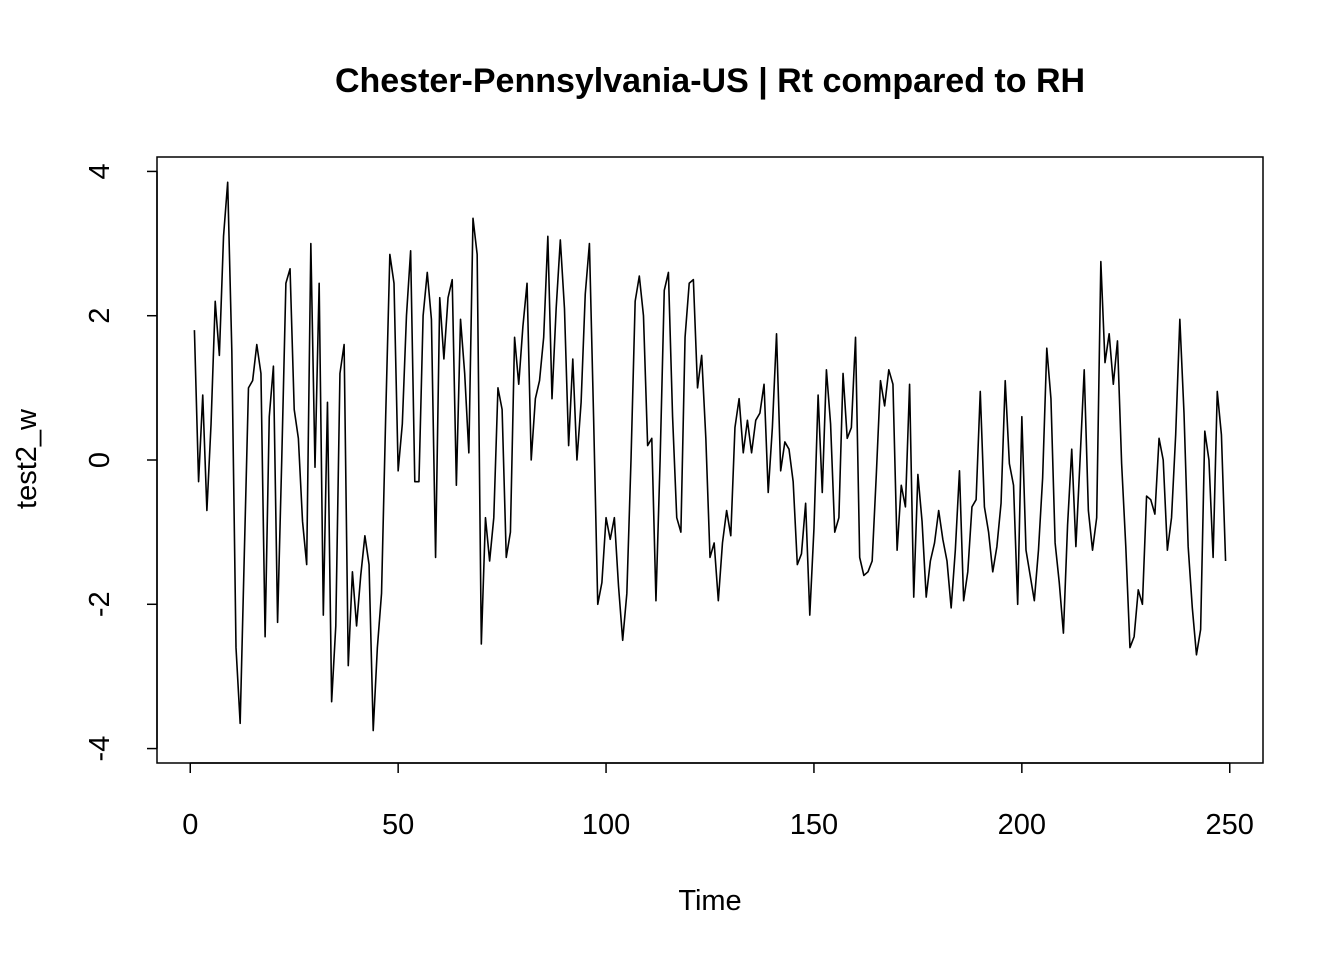 The width and height of the screenshot is (1344, 960). I want to click on y-tick-label: -2, so click(100, 604).